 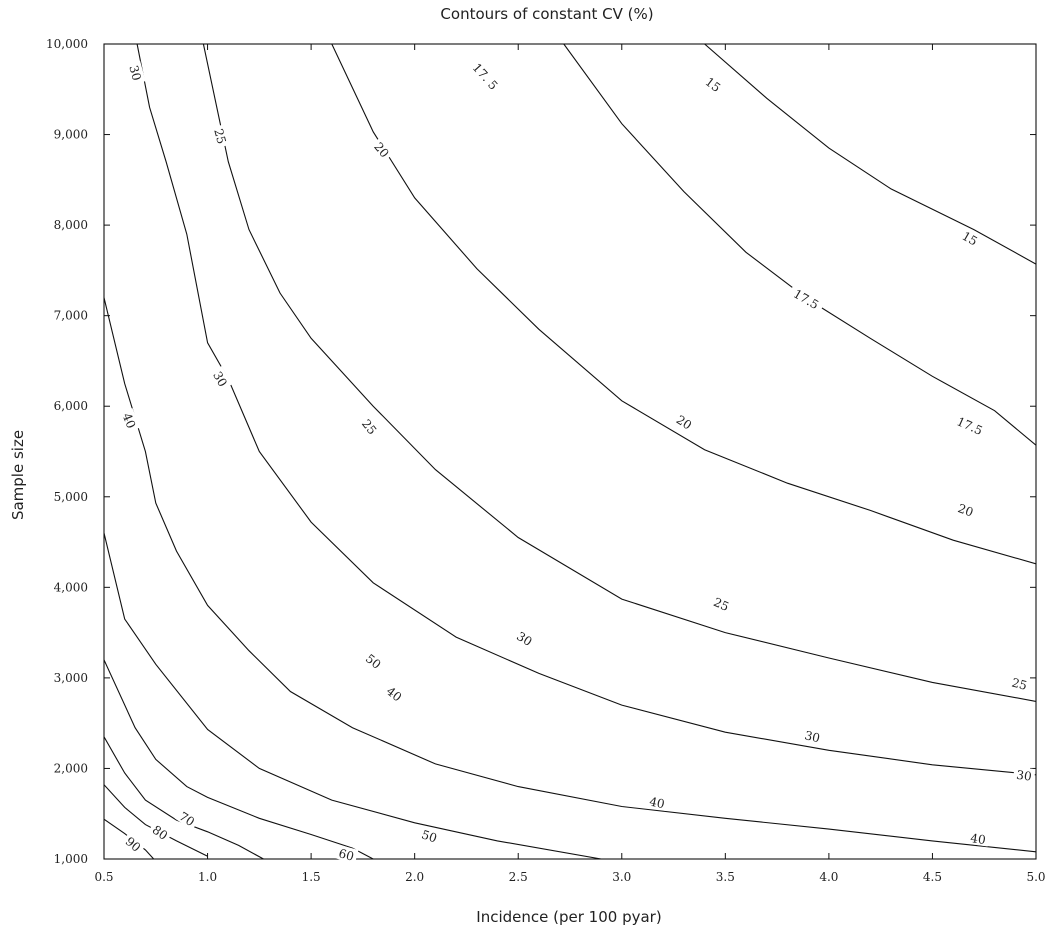 I want to click on chart-title: Contours of constant CV (%), so click(x=546, y=14).